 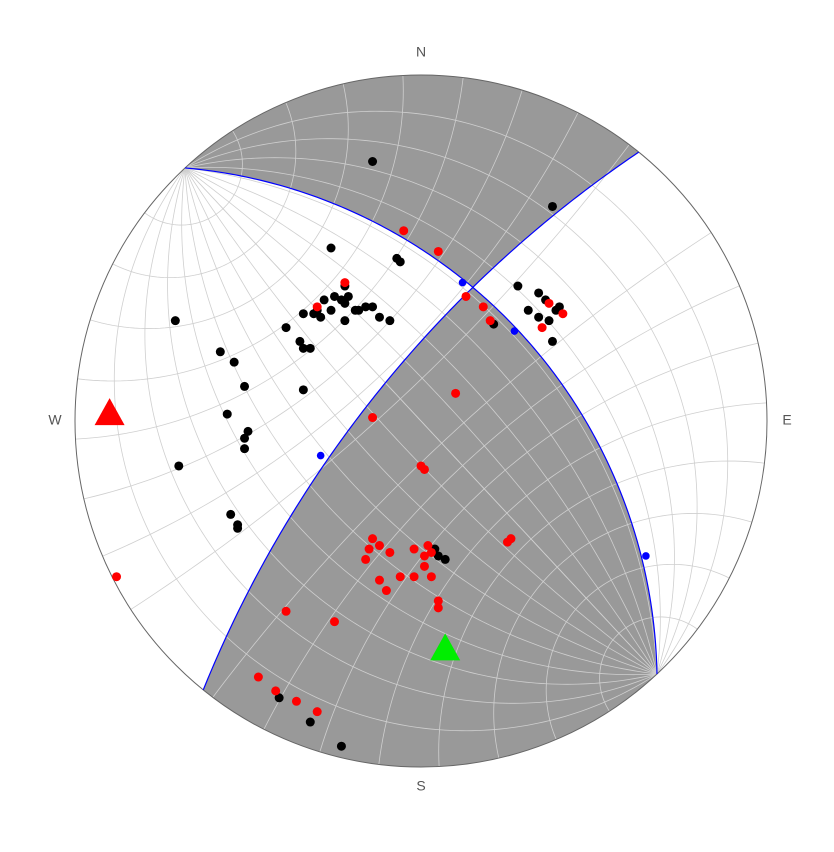 I want to click on direction-label: S, so click(x=420, y=786).